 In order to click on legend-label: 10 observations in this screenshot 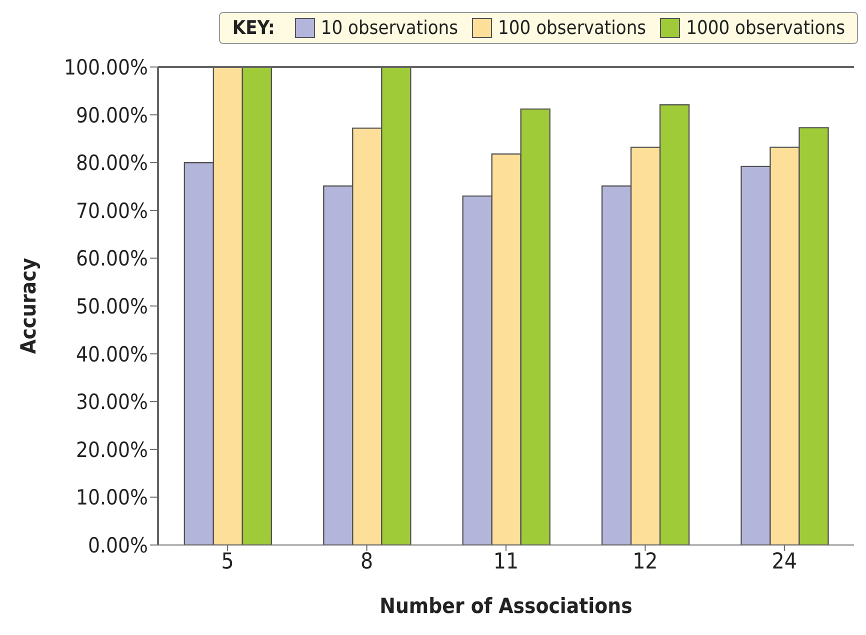, I will do `click(389, 28)`.